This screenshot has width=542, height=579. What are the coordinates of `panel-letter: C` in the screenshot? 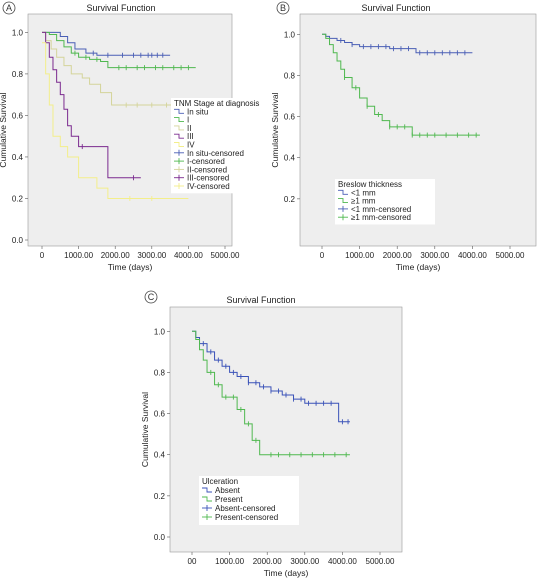 It's located at (151, 297).